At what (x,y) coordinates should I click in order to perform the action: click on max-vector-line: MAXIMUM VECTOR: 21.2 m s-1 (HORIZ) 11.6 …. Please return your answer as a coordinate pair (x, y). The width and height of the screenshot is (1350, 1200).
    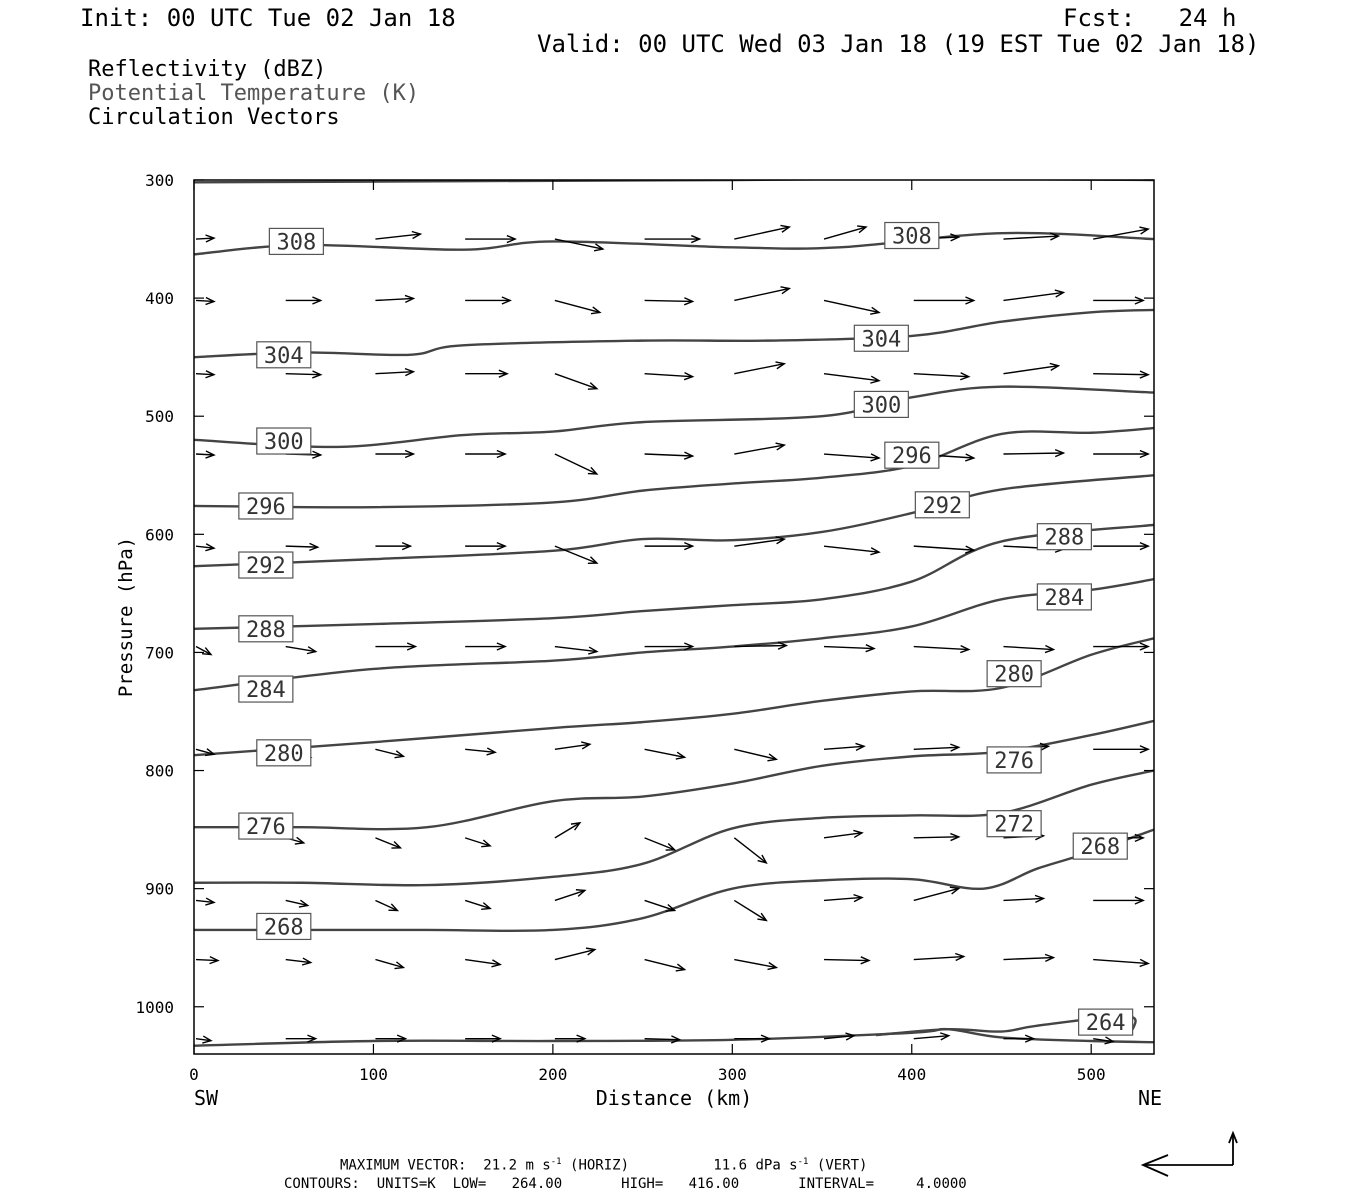
    Looking at the image, I should click on (603, 1165).